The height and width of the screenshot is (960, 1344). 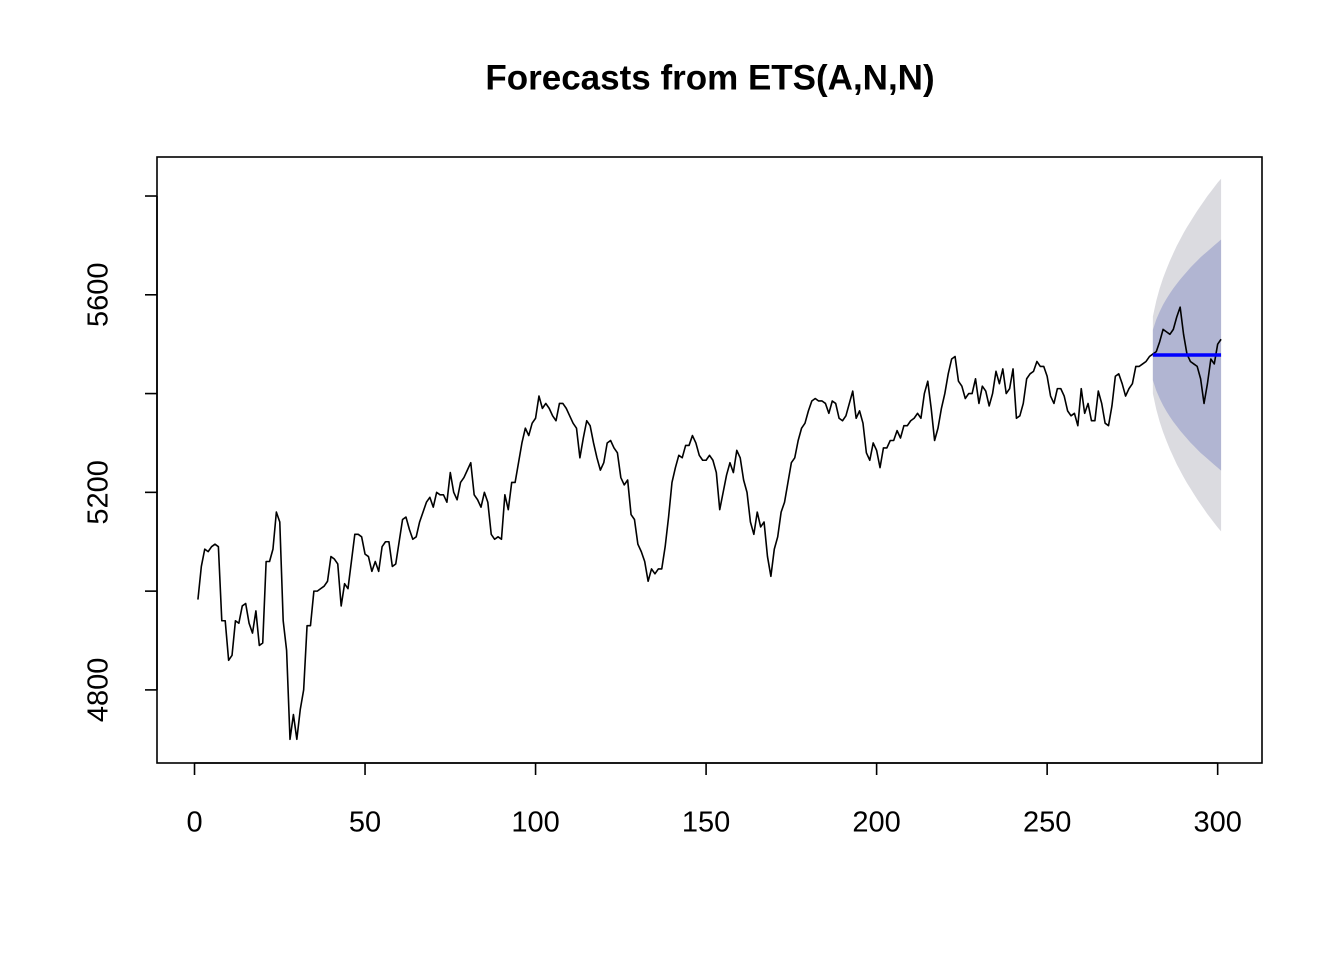 What do you see at coordinates (365, 823) in the screenshot?
I see `x-tick-label: 50` at bounding box center [365, 823].